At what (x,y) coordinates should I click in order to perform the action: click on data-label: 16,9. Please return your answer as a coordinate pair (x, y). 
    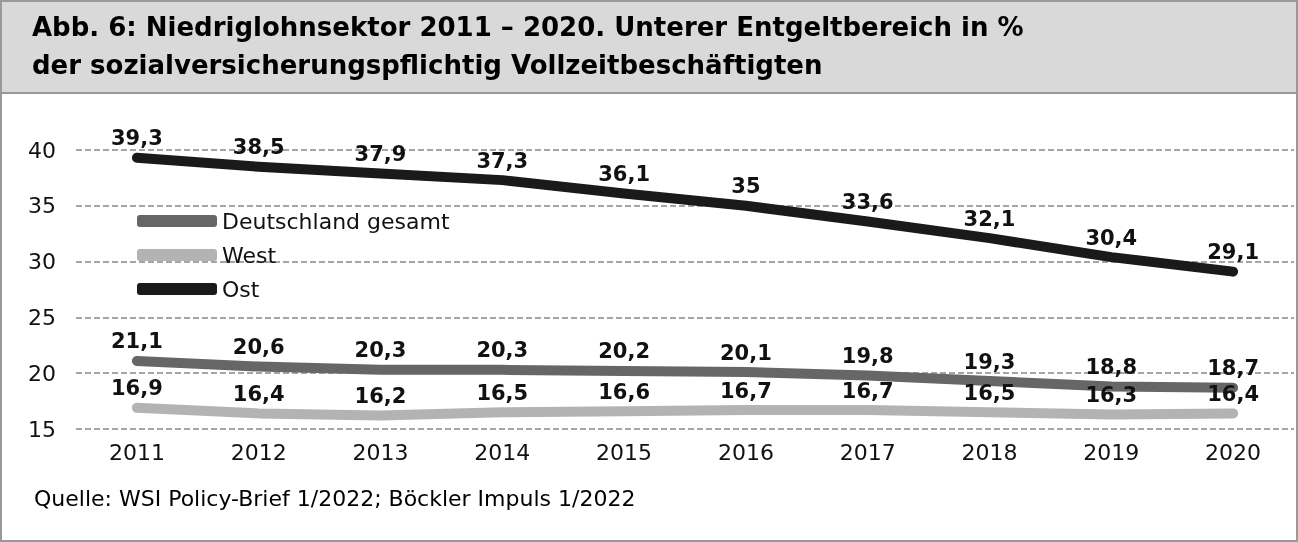
    Looking at the image, I should click on (136, 388).